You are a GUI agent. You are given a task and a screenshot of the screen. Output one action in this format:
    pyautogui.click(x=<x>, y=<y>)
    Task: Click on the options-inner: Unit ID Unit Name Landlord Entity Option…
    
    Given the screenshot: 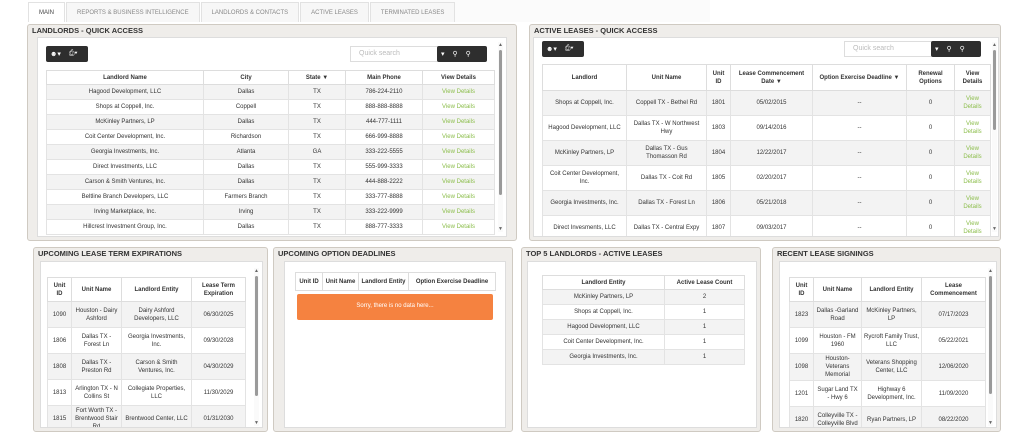 What is the action you would take?
    pyautogui.click(x=395, y=344)
    